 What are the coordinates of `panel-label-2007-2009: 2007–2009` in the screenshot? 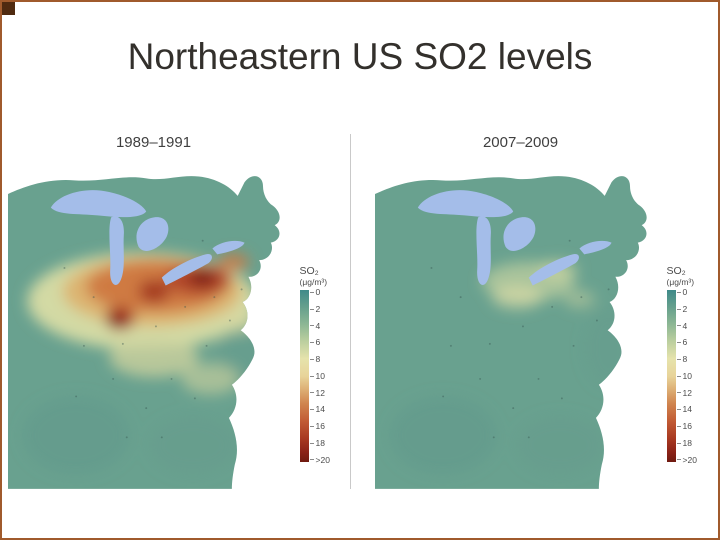 It's located at (520, 142).